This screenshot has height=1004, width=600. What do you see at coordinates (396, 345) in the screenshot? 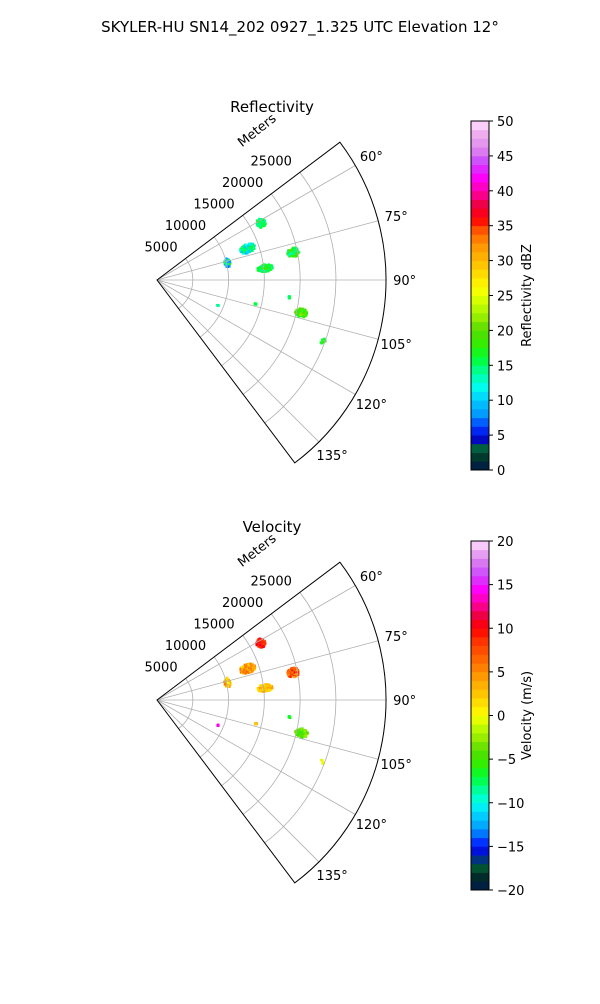
I see `reflectivity-azimuth-tick-label: 105°` at bounding box center [396, 345].